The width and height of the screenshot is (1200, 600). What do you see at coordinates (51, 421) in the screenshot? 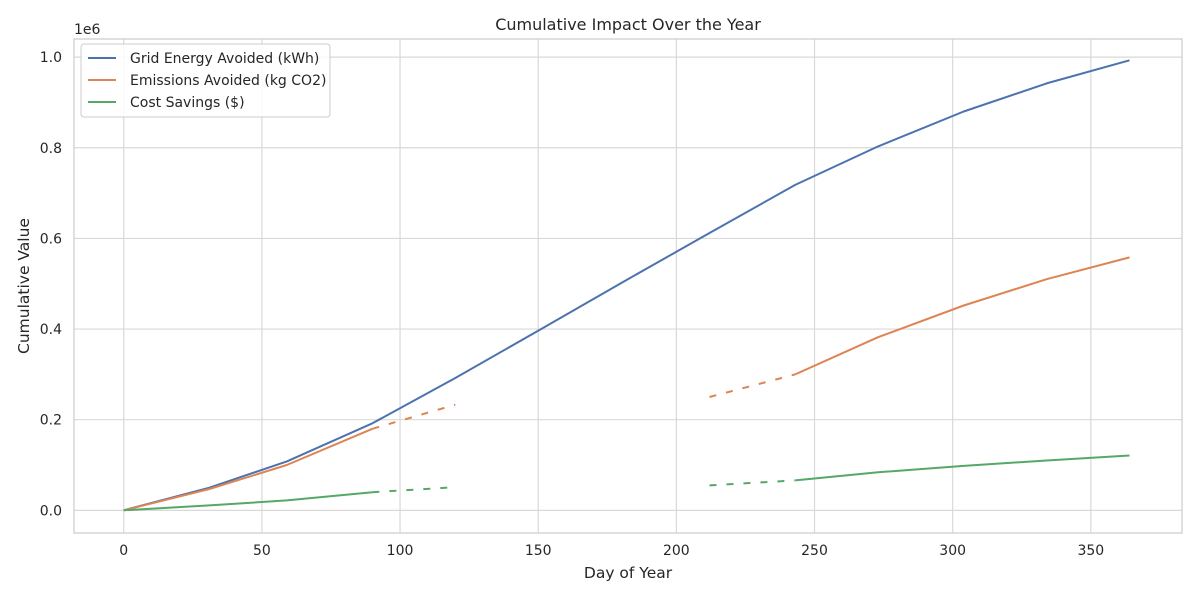
I see `y-tick-label: 0.2` at bounding box center [51, 421].